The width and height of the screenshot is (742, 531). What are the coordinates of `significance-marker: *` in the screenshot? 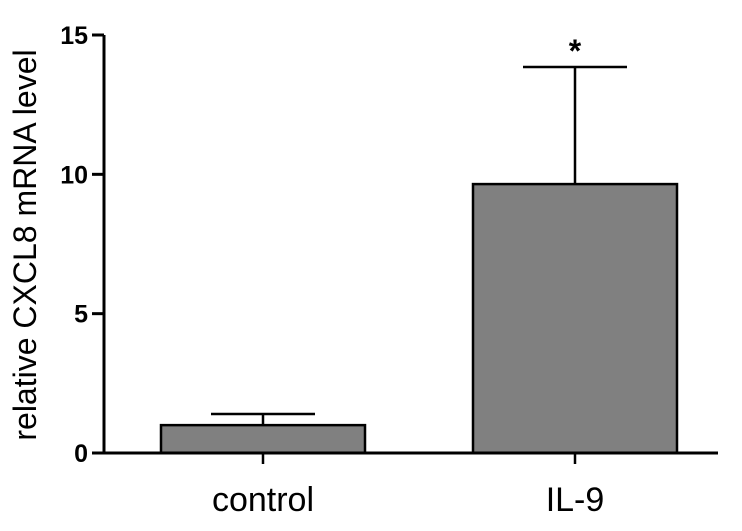 It's located at (575, 51).